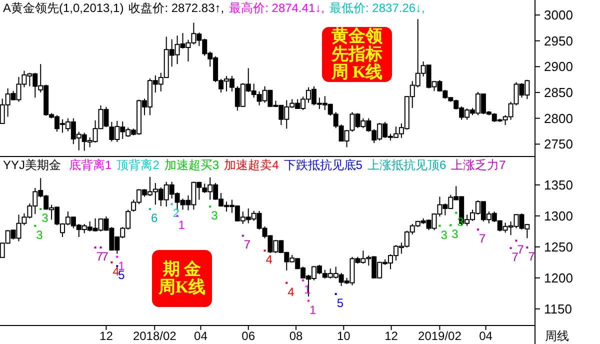 The width and height of the screenshot is (600, 344). What do you see at coordinates (176, 213) in the screenshot?
I see `annotation: 2` at bounding box center [176, 213].